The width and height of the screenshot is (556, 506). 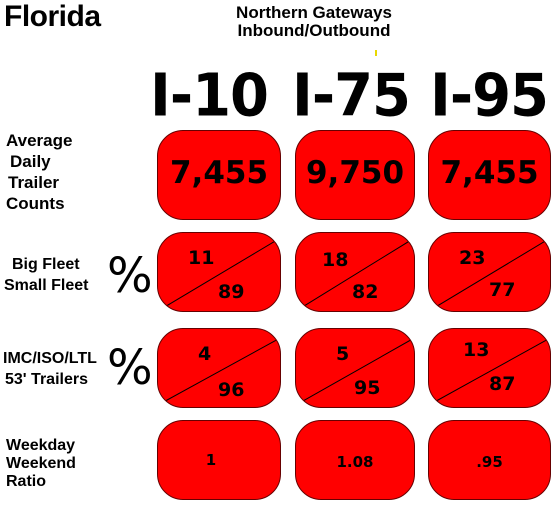 I want to click on 53ft-trailer-value: 96, so click(x=231, y=390).